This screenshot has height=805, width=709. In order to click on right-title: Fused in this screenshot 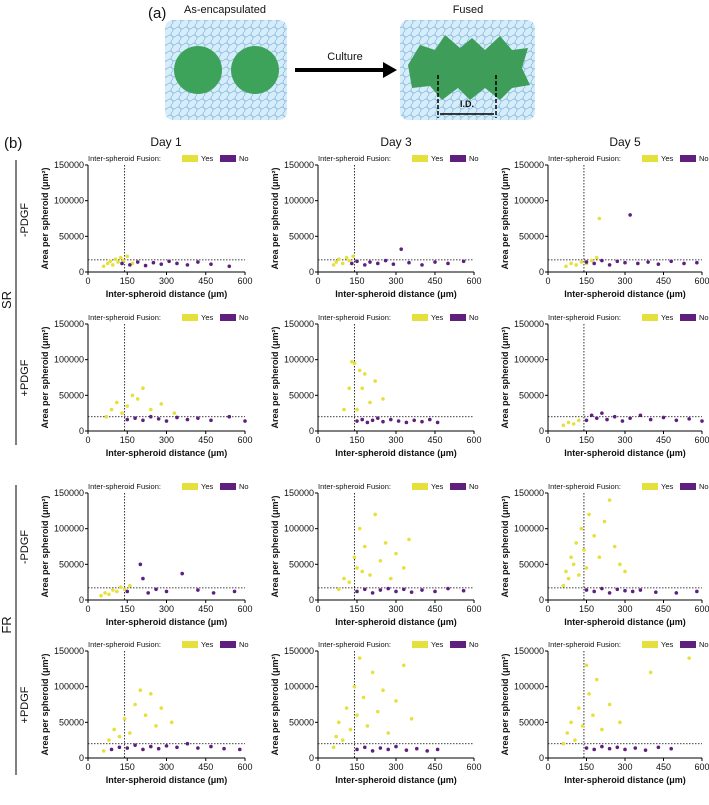, I will do `click(468, 10)`.